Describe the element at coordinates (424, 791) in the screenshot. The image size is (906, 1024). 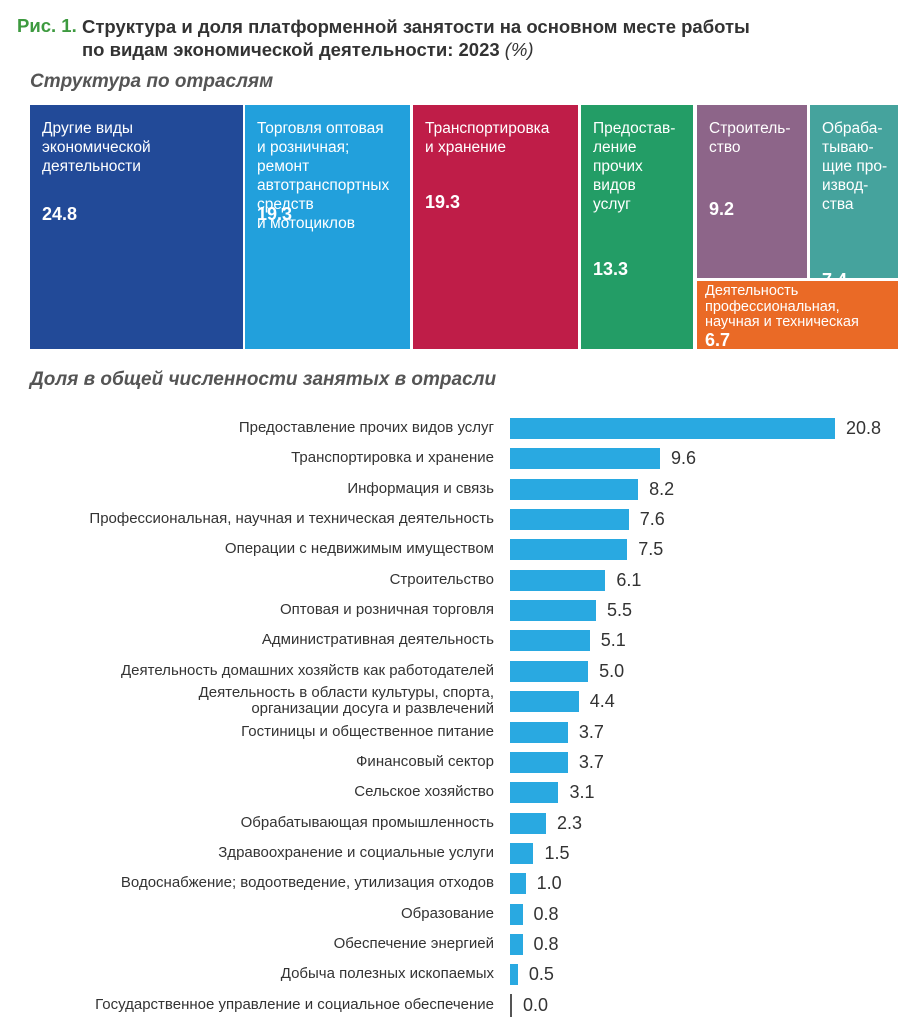
I see `bar-category-label-line: Сельское хозяйство` at that location.